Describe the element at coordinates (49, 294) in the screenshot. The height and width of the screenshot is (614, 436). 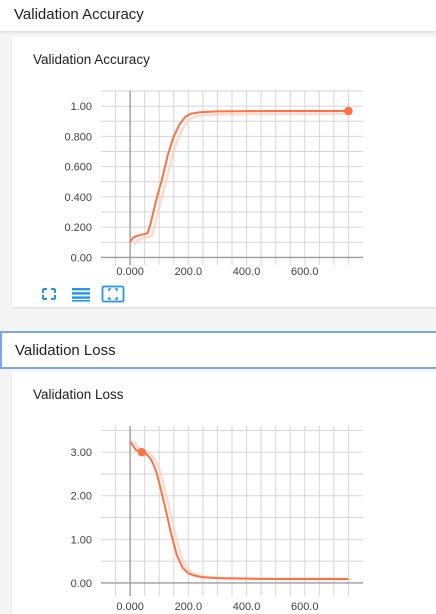
I see `fullscreen-icon` at that location.